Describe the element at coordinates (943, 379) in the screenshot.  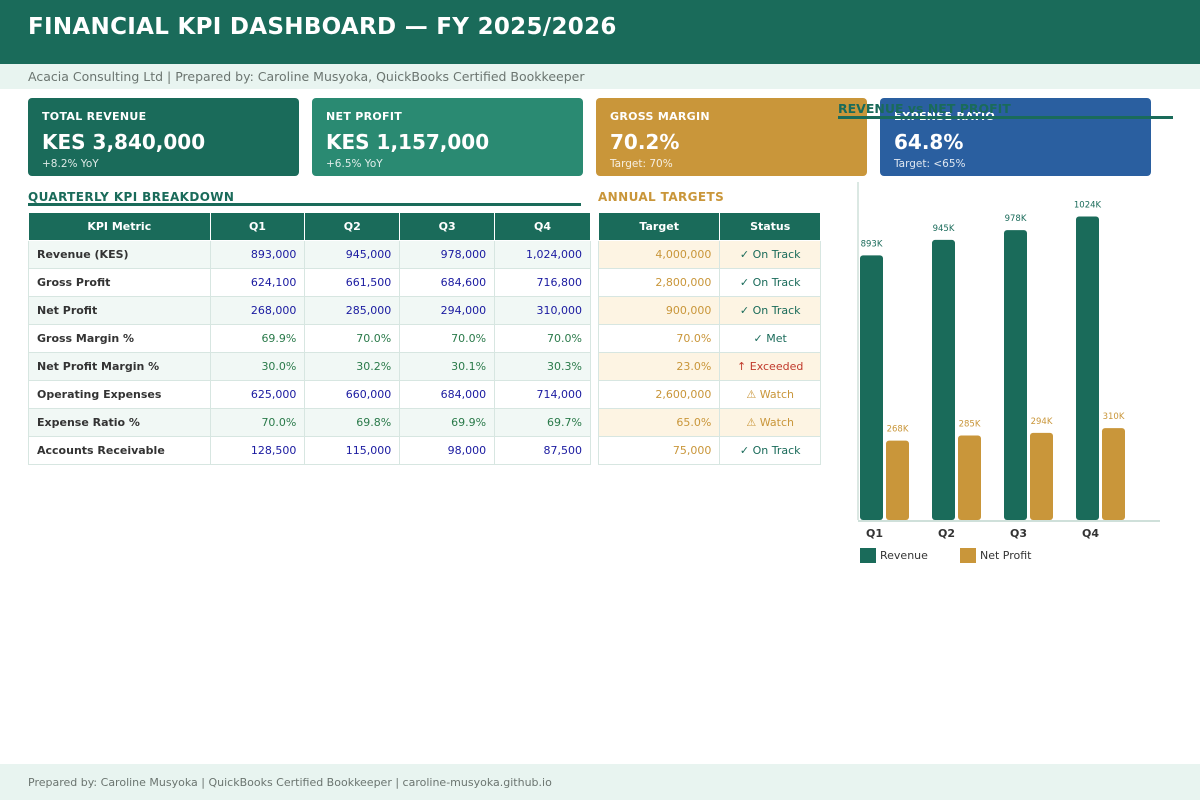
I see `bar-revenue-q2` at that location.